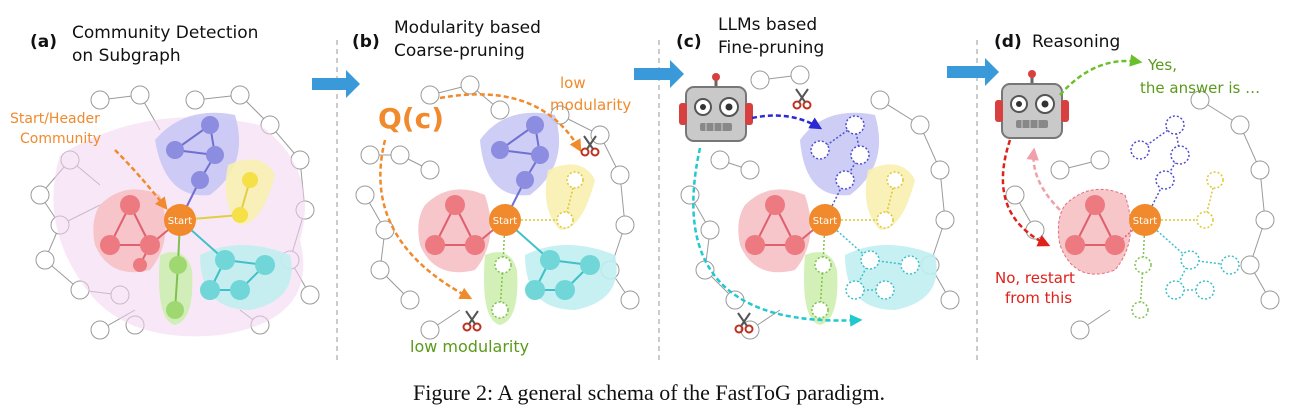 Image resolution: width=1299 pixels, height=415 pixels. I want to click on panel-c-title-line2: Fine-pruning, so click(771, 48).